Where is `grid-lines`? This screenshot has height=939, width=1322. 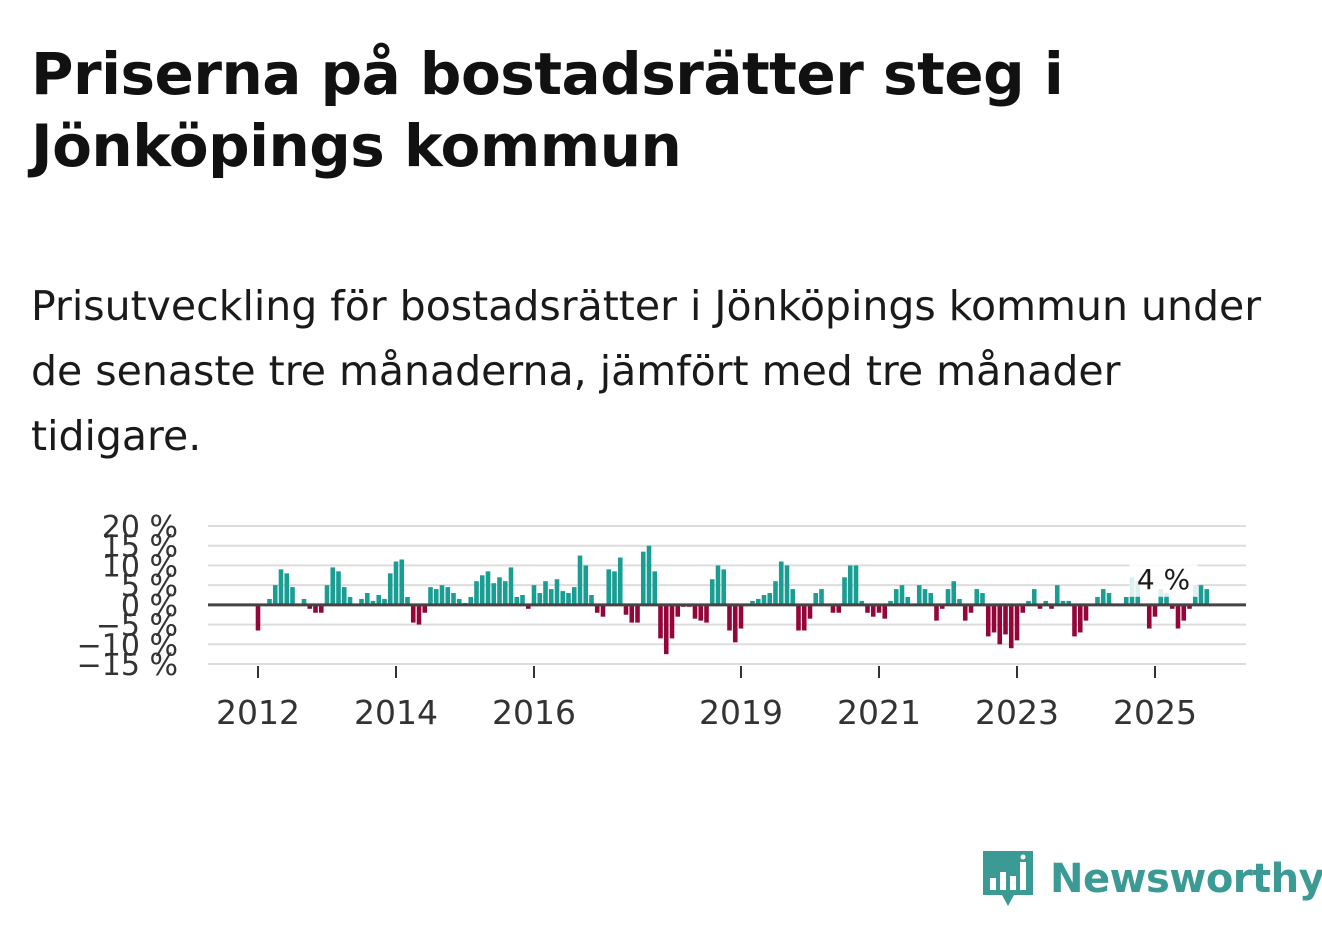 grid-lines is located at coordinates (727, 595).